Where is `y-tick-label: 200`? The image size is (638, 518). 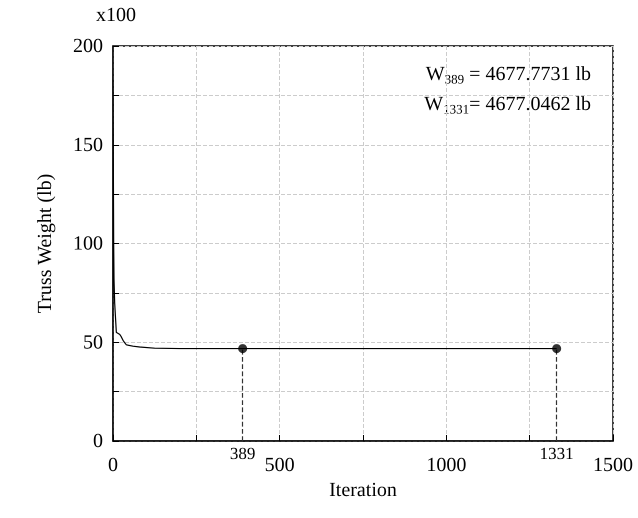 y-tick-label: 200 is located at coordinates (88, 46).